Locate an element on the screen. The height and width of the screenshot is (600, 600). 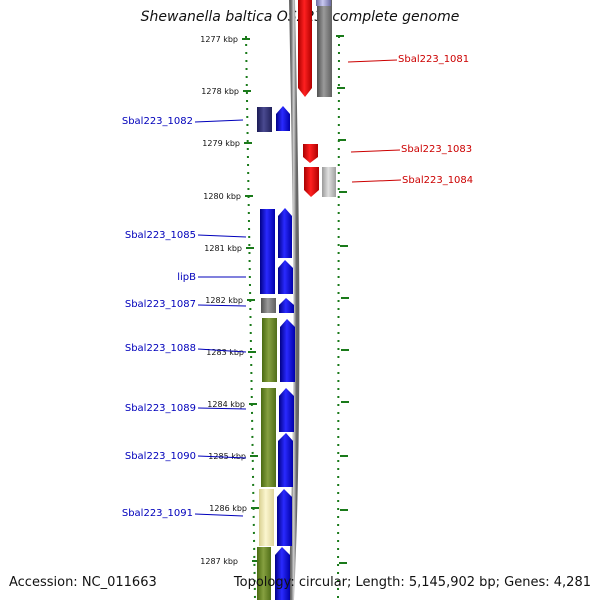
leader-lines-right is located at coordinates (374, 121).